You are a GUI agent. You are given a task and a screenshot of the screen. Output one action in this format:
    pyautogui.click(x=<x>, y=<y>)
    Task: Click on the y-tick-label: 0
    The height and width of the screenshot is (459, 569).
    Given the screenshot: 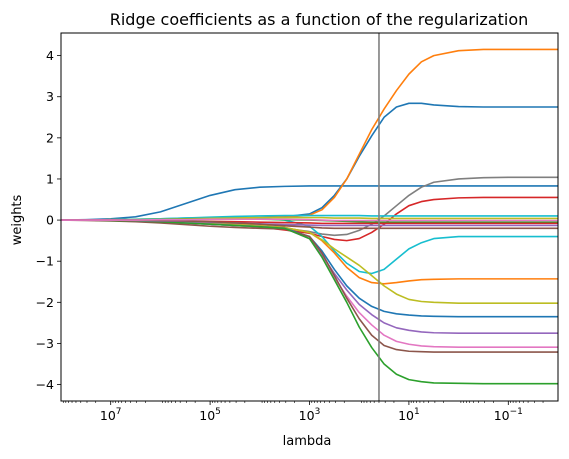 What is the action you would take?
    pyautogui.click(x=50, y=220)
    